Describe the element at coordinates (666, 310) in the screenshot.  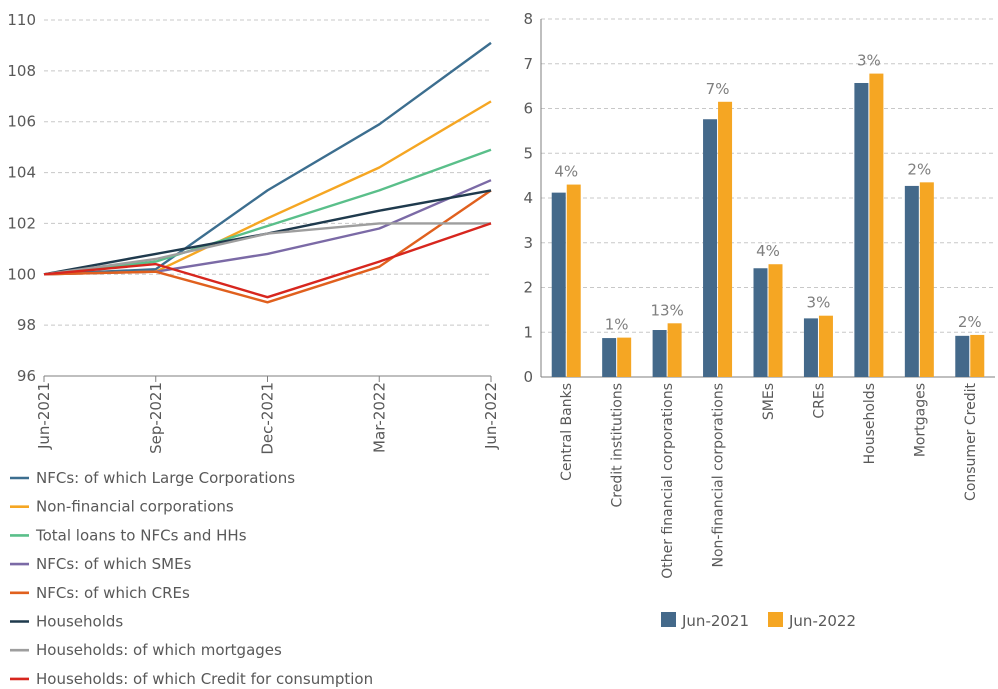
I see `growth-label: 13%` at that location.